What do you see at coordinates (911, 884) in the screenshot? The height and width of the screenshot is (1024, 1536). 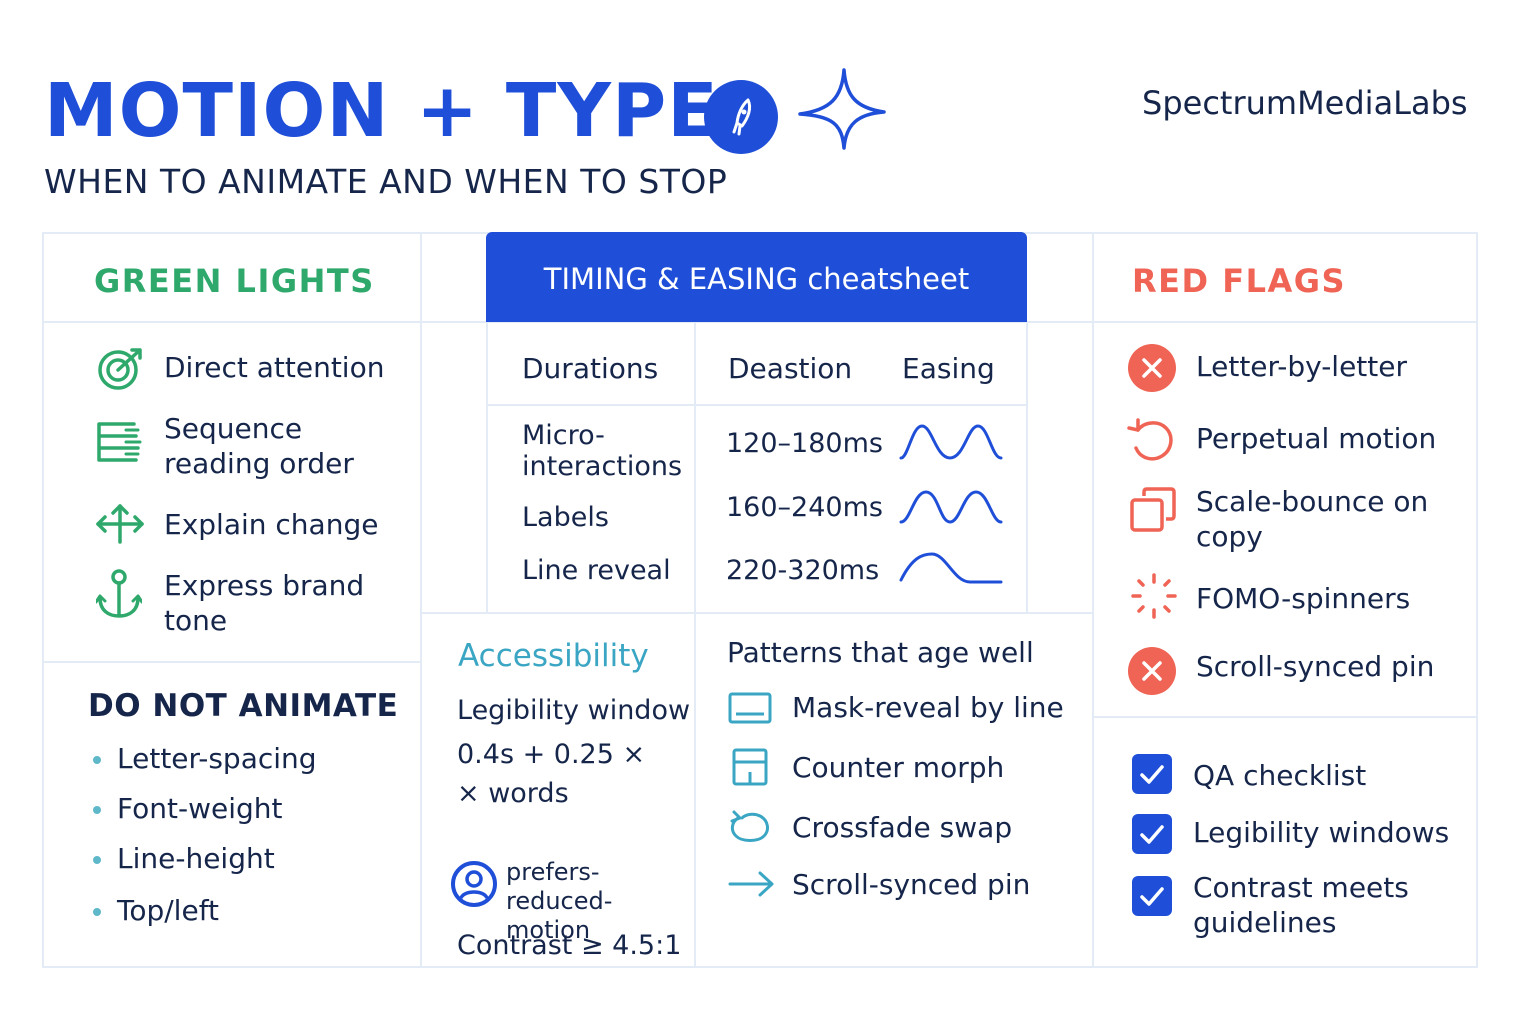 I see `pattern-scroll-synced: Scroll-synced pin` at bounding box center [911, 884].